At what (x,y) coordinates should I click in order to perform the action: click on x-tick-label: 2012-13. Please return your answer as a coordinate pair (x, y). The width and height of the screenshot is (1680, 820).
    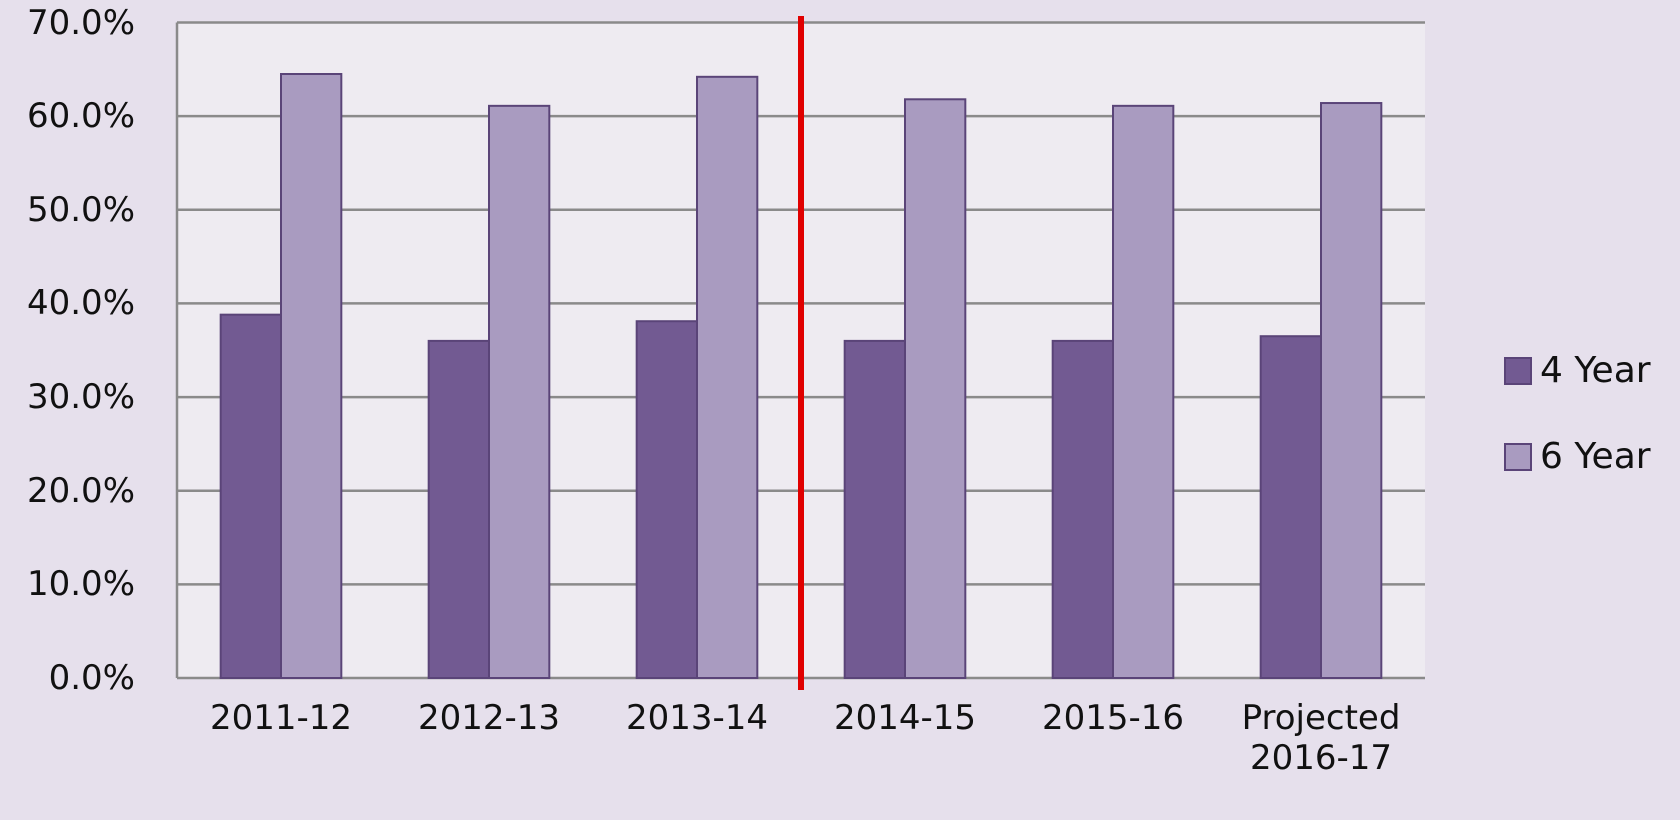
    Looking at the image, I should click on (489, 718).